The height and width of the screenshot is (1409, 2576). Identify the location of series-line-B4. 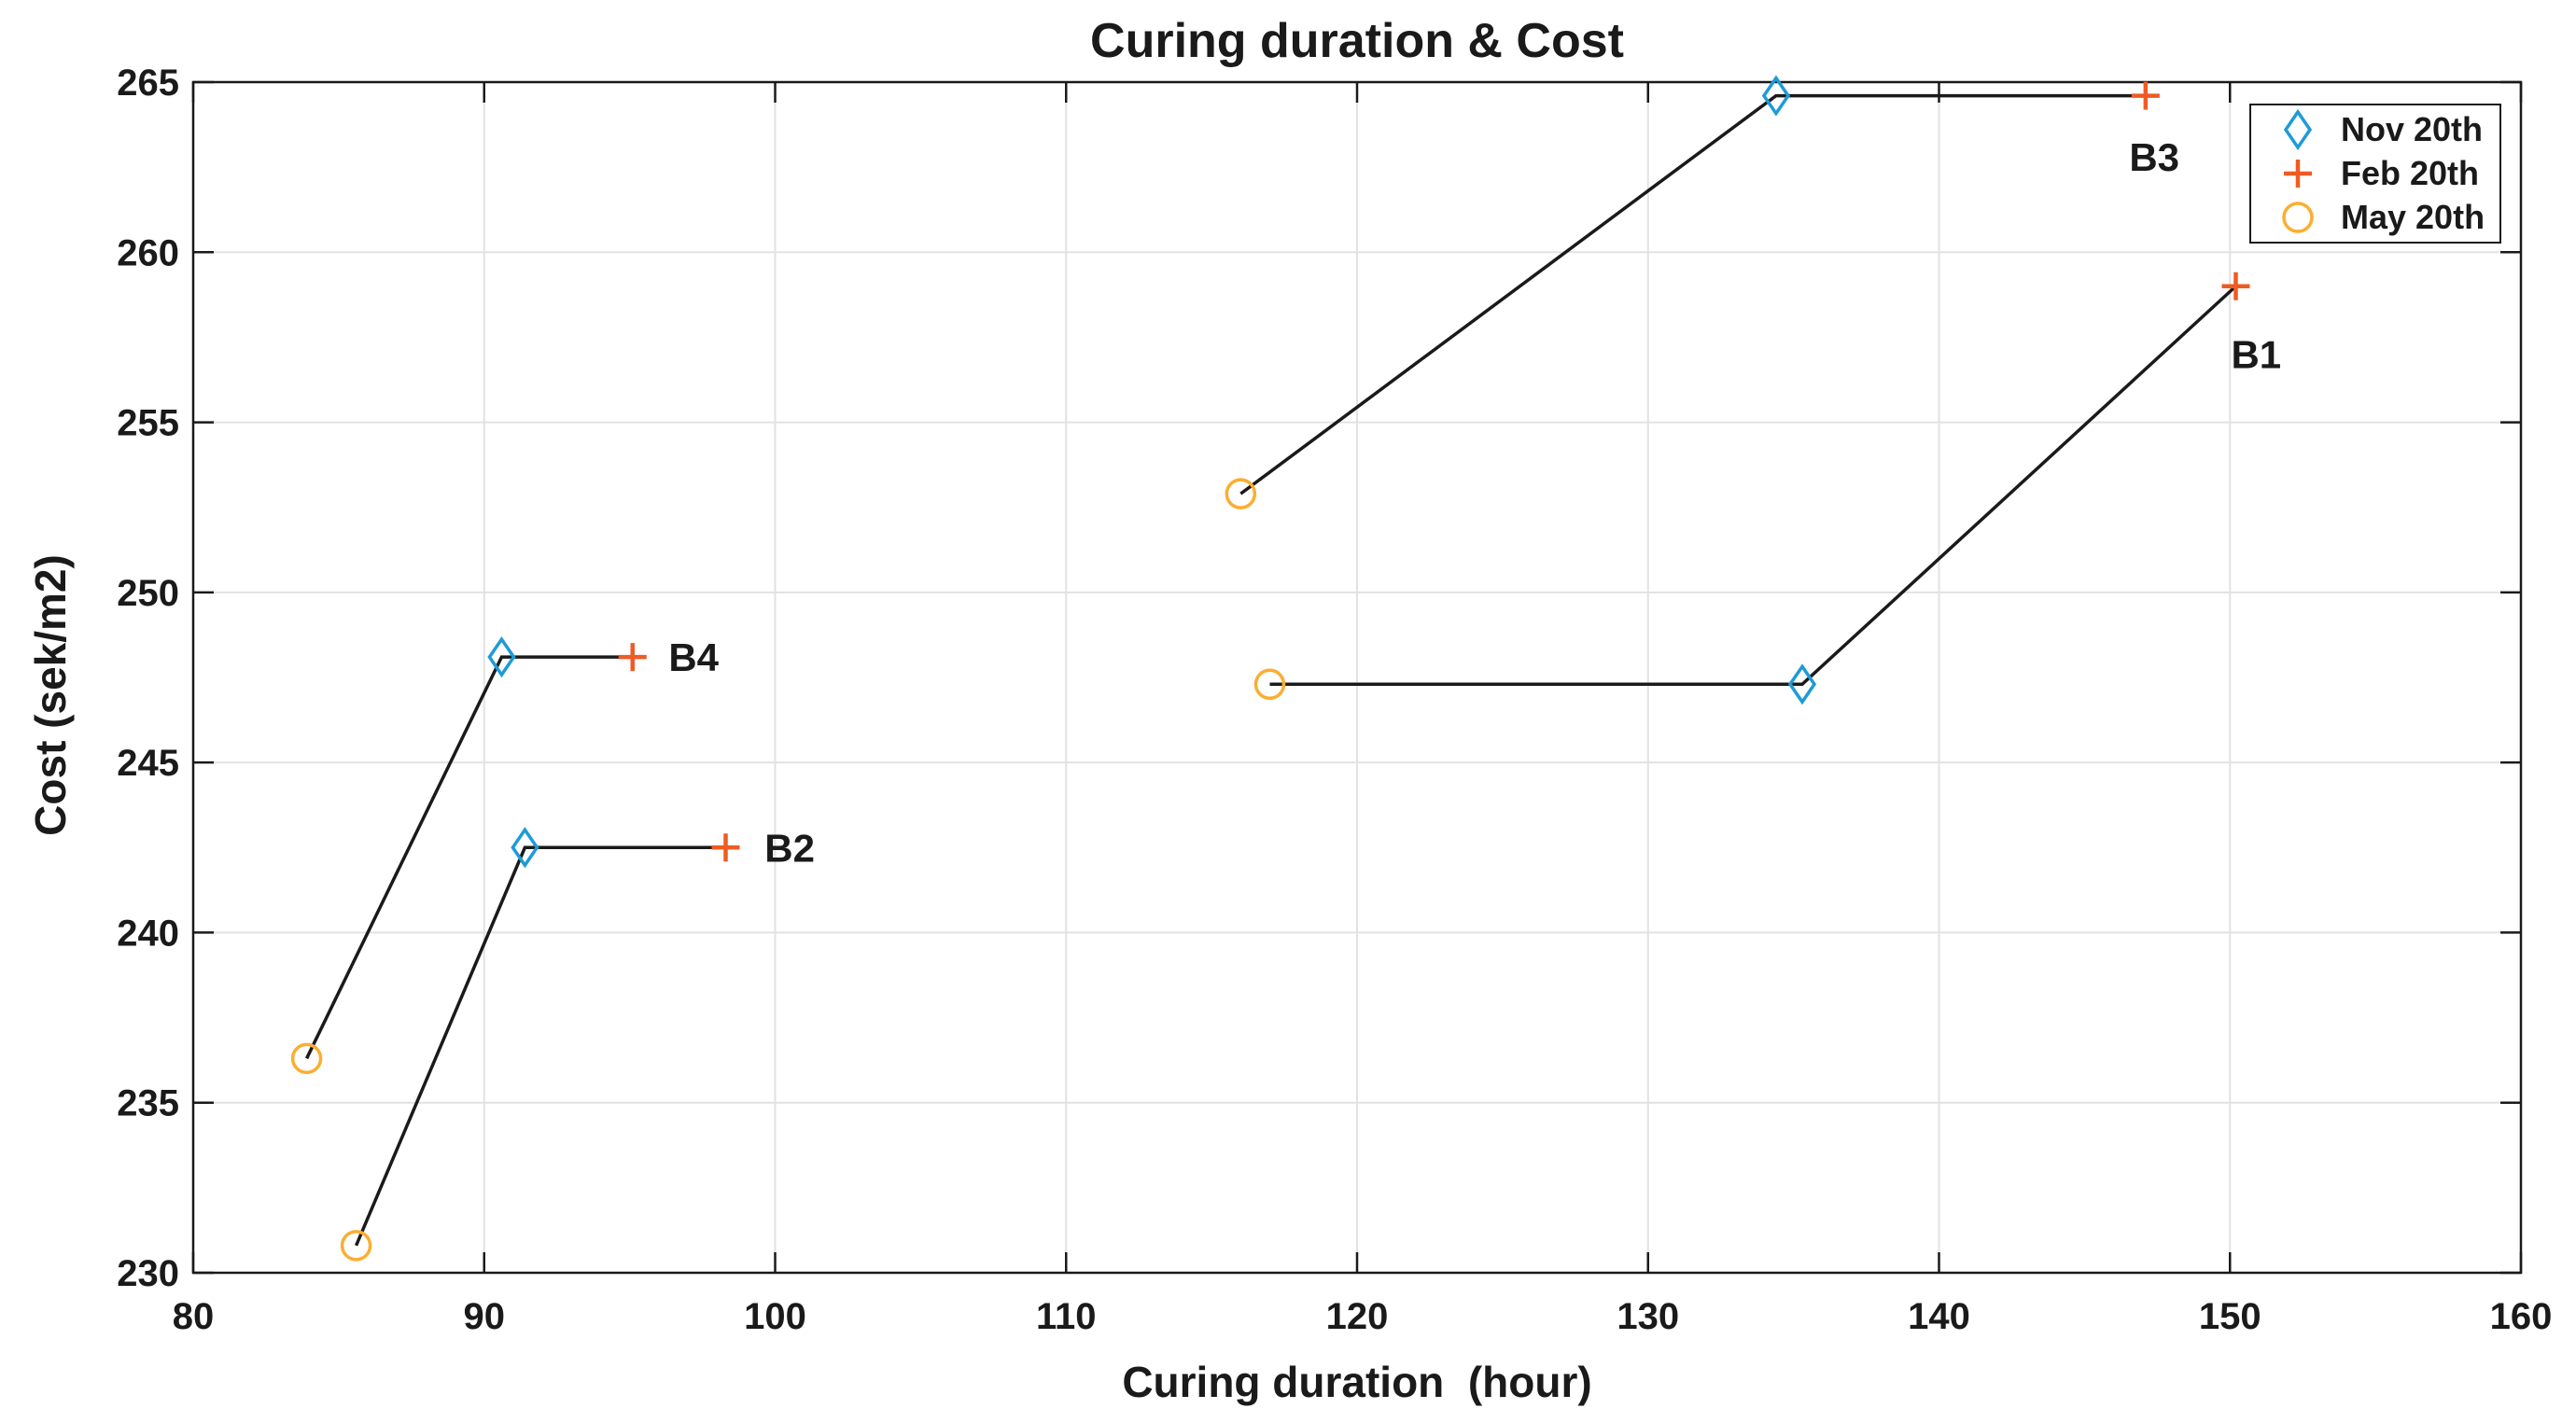
(469, 857).